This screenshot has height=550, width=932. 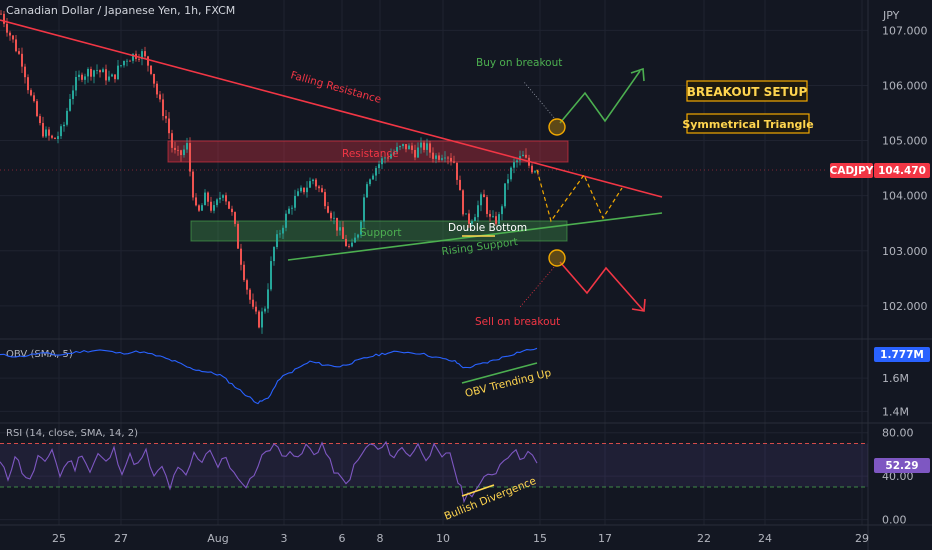 I want to click on obv-value-text: 1.777M, so click(x=902, y=355).